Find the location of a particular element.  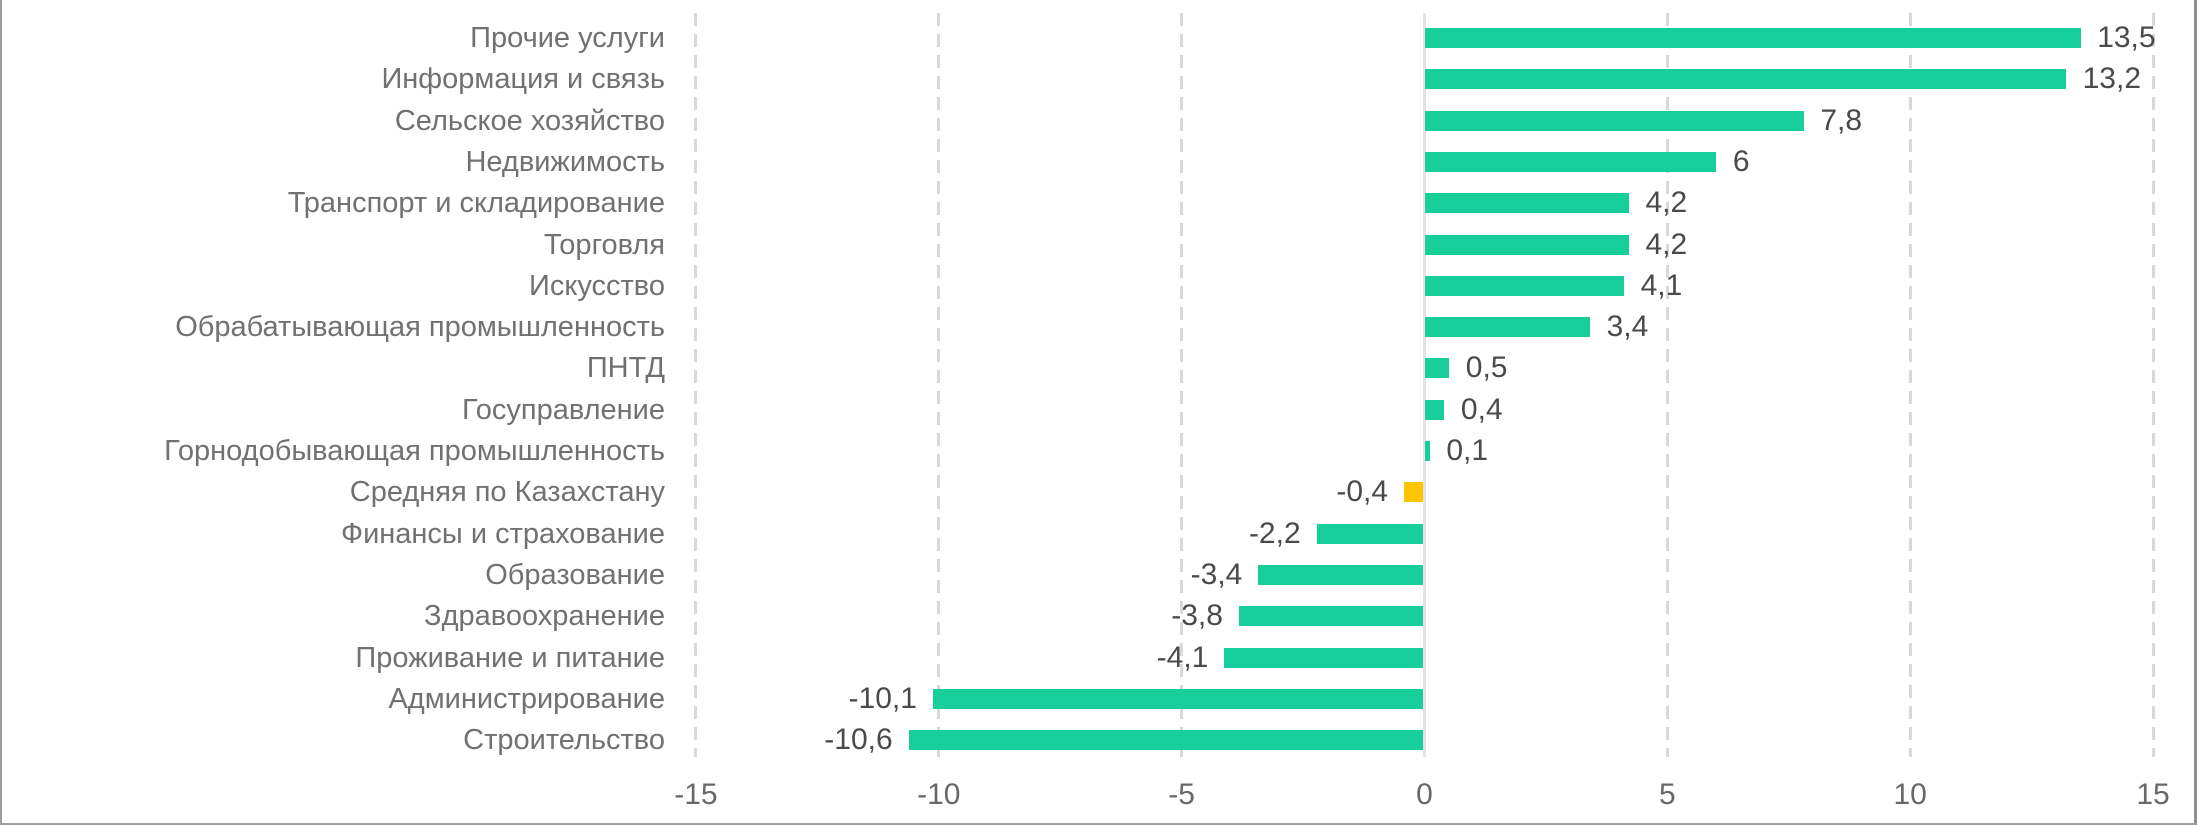

category-label: Администрирование is located at coordinates (526, 698).